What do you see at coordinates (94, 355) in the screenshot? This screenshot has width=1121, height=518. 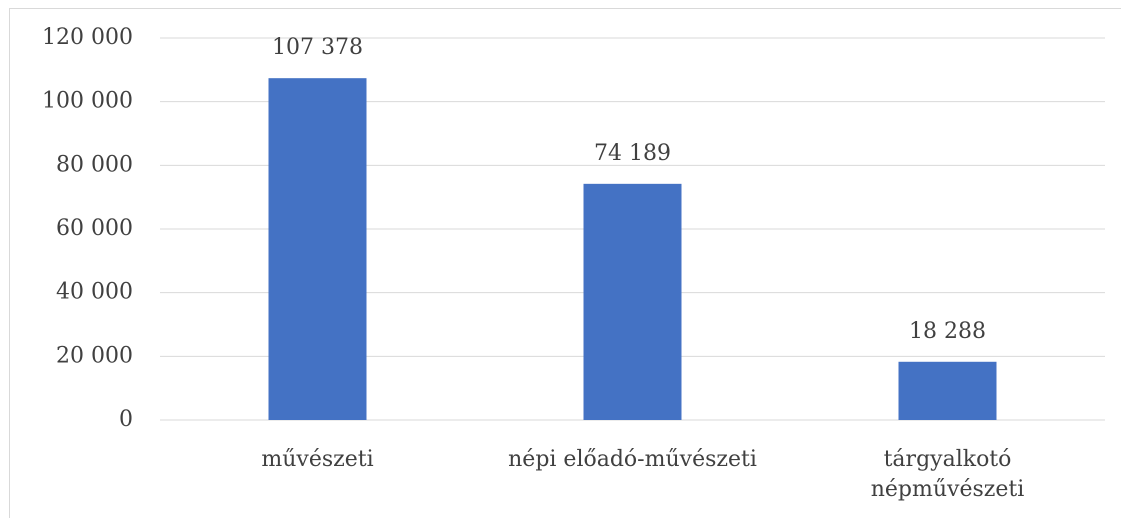 I see `y-tick-label: 20 000` at bounding box center [94, 355].